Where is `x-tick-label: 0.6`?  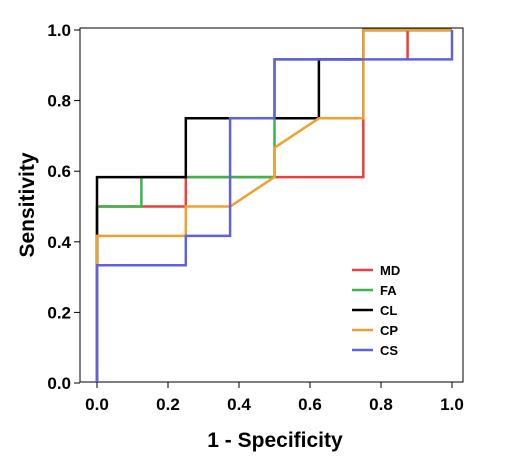
x-tick-label: 0.6 is located at coordinates (310, 404).